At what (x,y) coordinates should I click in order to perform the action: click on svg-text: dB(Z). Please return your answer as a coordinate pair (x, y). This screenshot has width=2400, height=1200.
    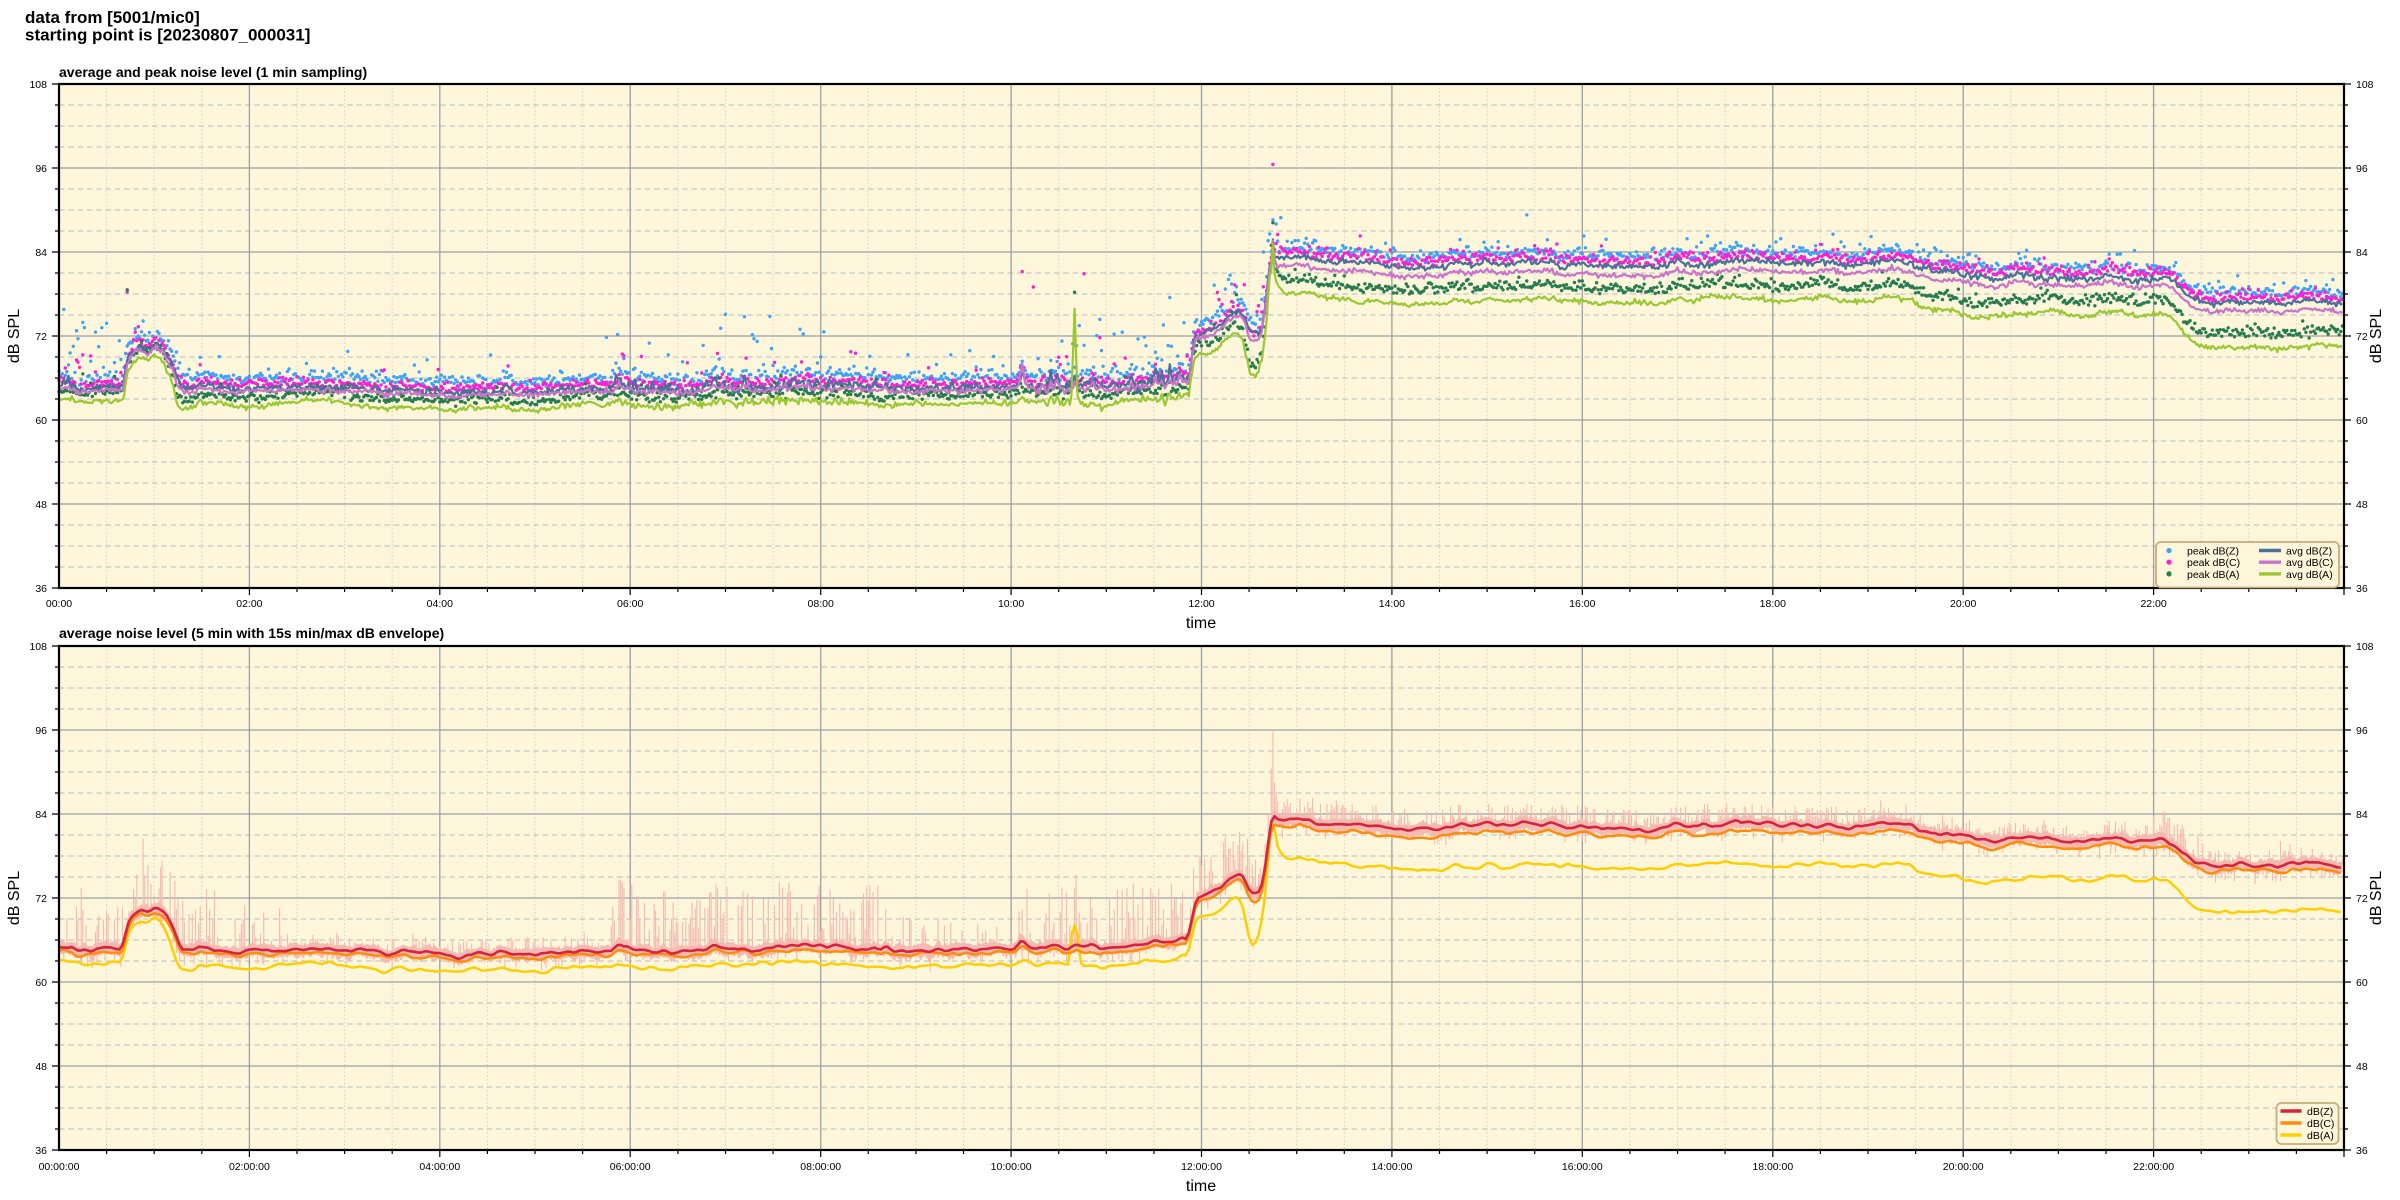
    Looking at the image, I should click on (2320, 1112).